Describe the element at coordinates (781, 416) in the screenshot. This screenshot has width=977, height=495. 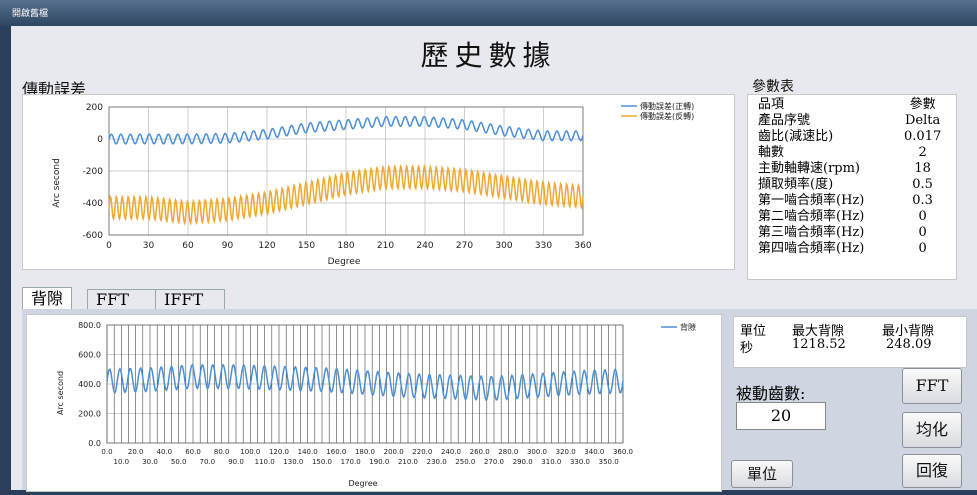
I see `passive-teeth-input: 20` at that location.